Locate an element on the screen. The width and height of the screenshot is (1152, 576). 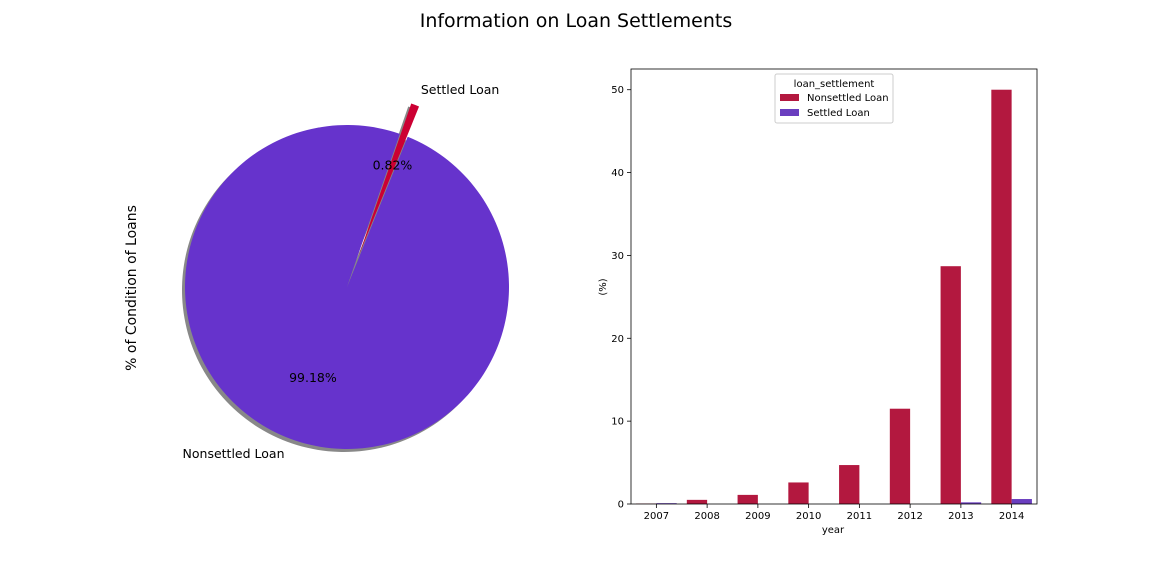
bar-settled-loan-2013 is located at coordinates (971, 503).